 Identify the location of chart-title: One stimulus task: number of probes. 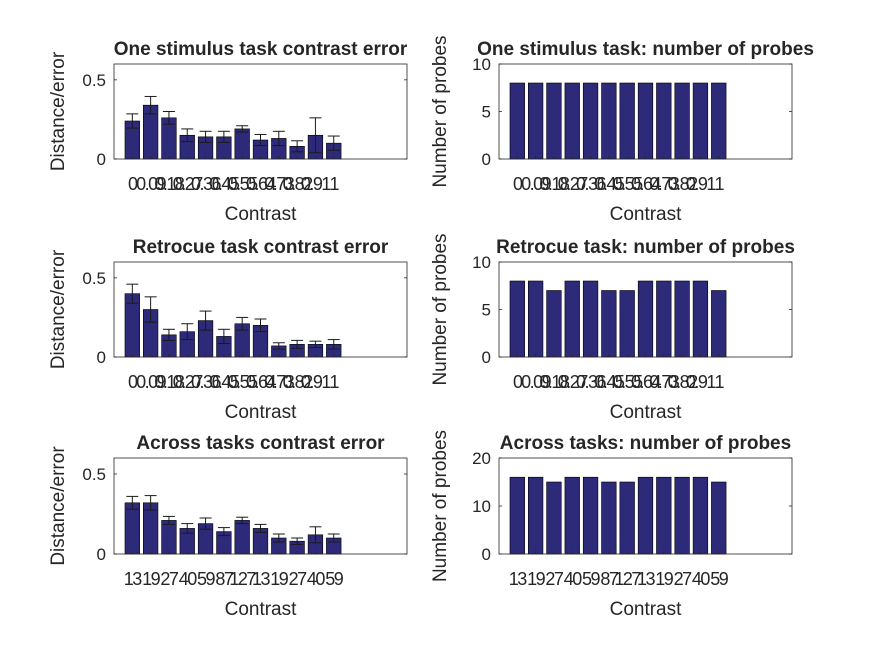
(645, 49).